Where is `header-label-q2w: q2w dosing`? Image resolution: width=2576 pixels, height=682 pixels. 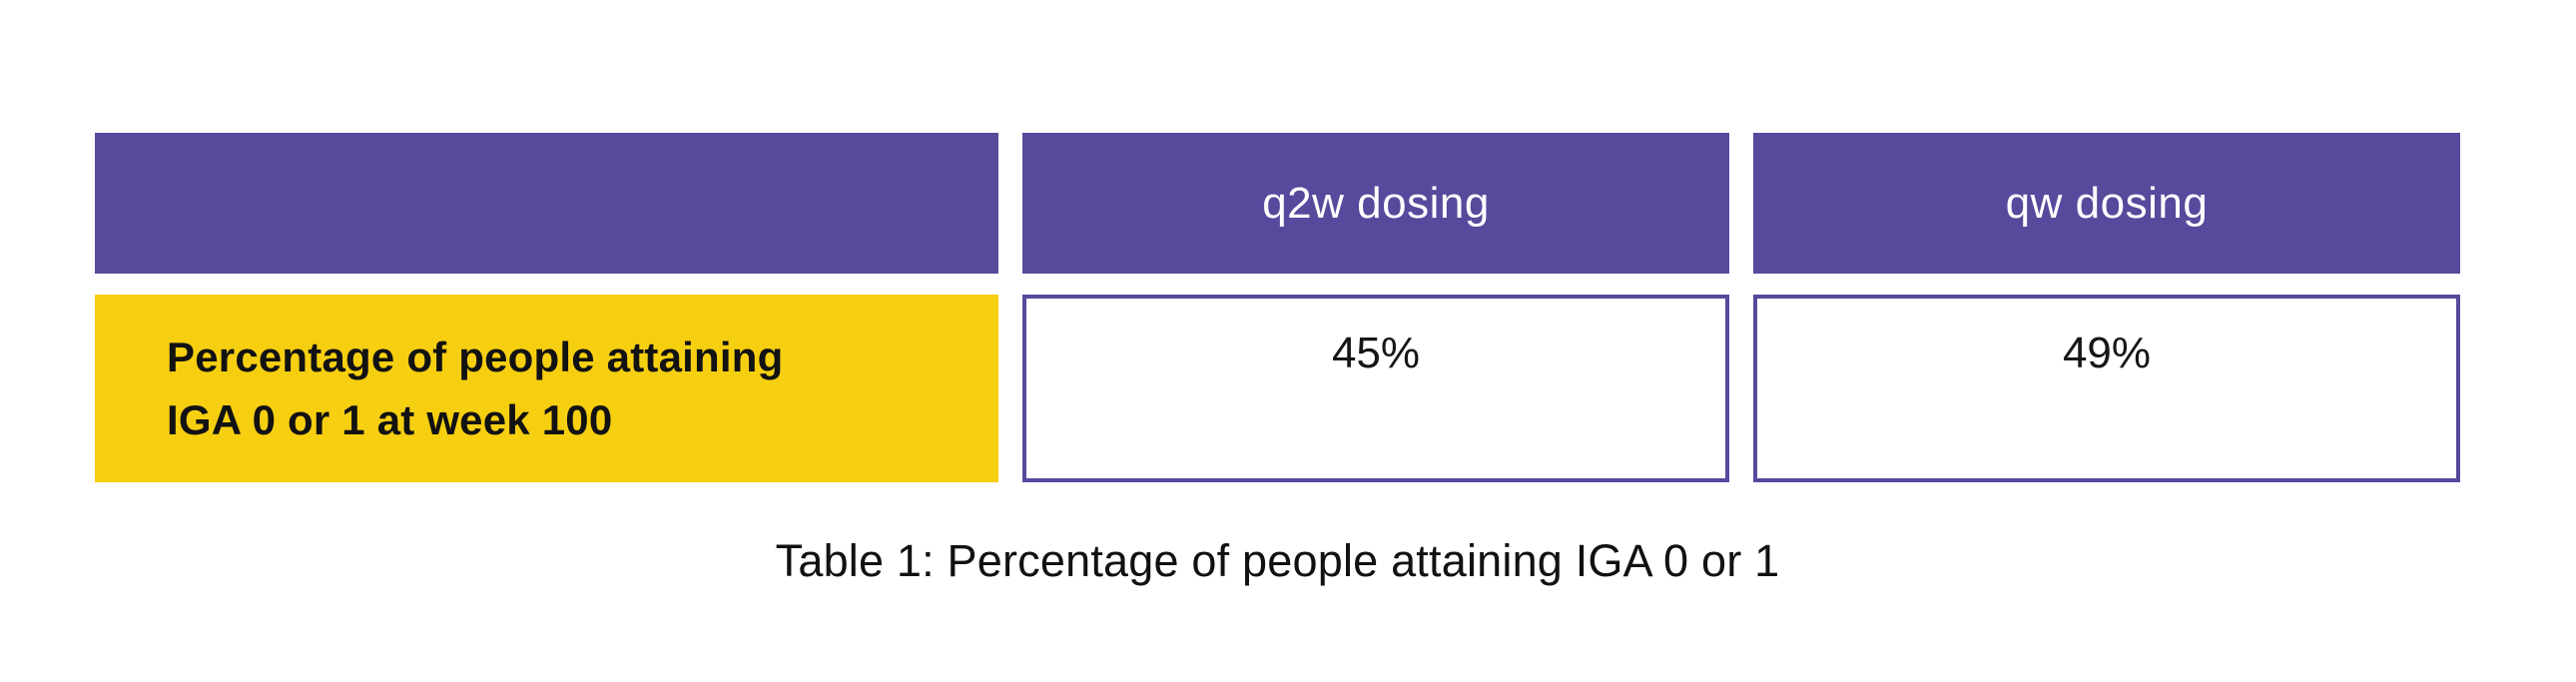 header-label-q2w: q2w dosing is located at coordinates (1376, 203).